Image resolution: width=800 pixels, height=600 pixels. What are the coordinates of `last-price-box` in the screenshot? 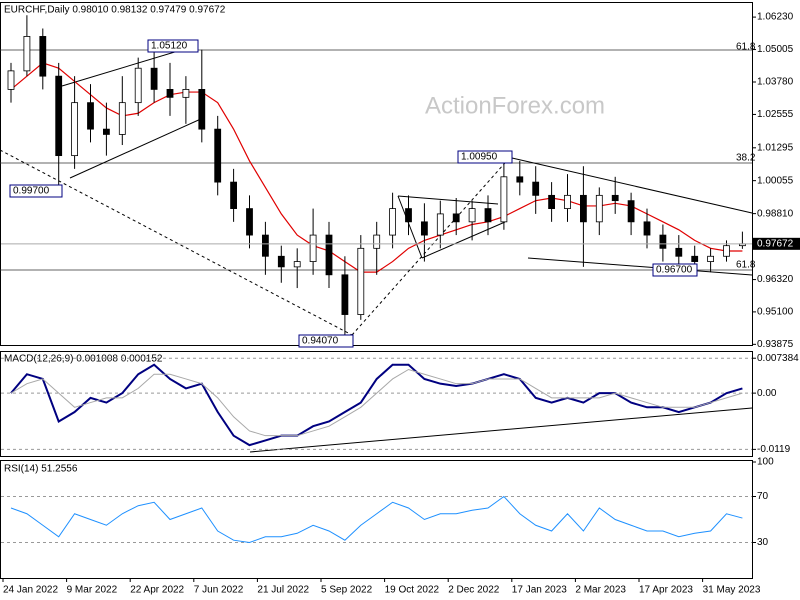 It's located at (776, 243).